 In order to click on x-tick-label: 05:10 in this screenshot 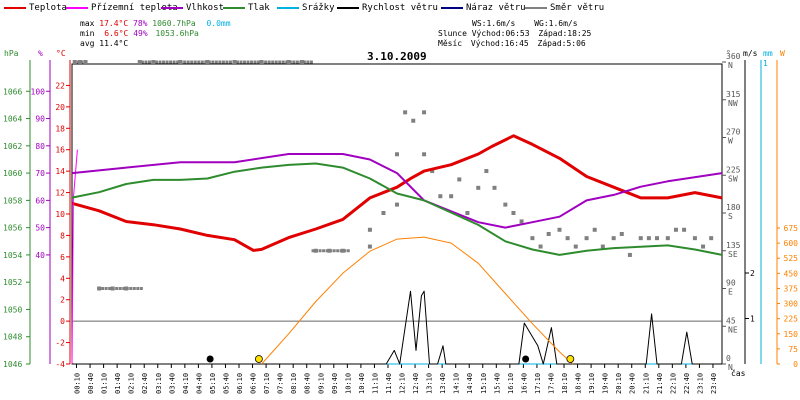, I will do `click(213, 383)`.